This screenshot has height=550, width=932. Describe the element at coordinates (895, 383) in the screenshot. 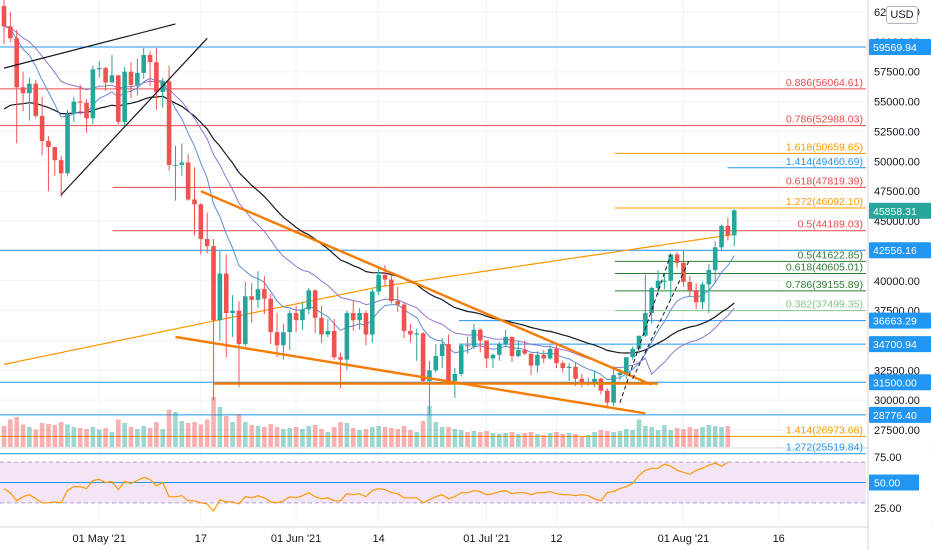

I see `level-price-label: 31500.00` at that location.